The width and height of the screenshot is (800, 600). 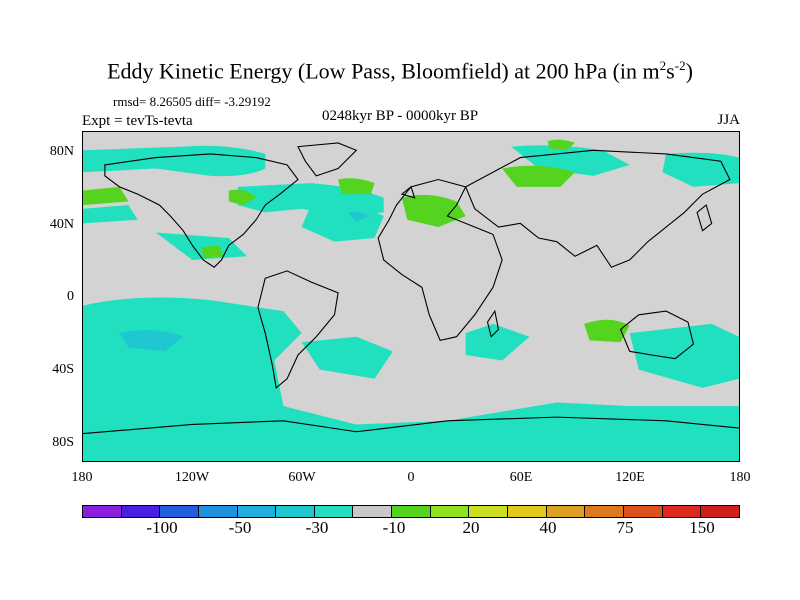 I want to click on lon-label-60e: 60E, so click(x=521, y=477).